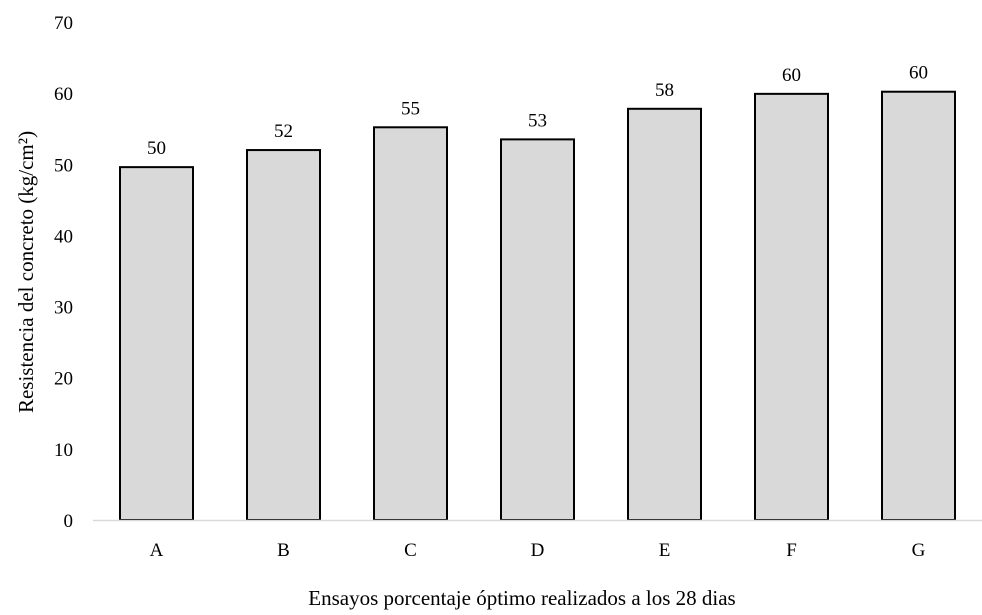 This screenshot has height=615, width=982. I want to click on y-tick-label: 0, so click(69, 521).